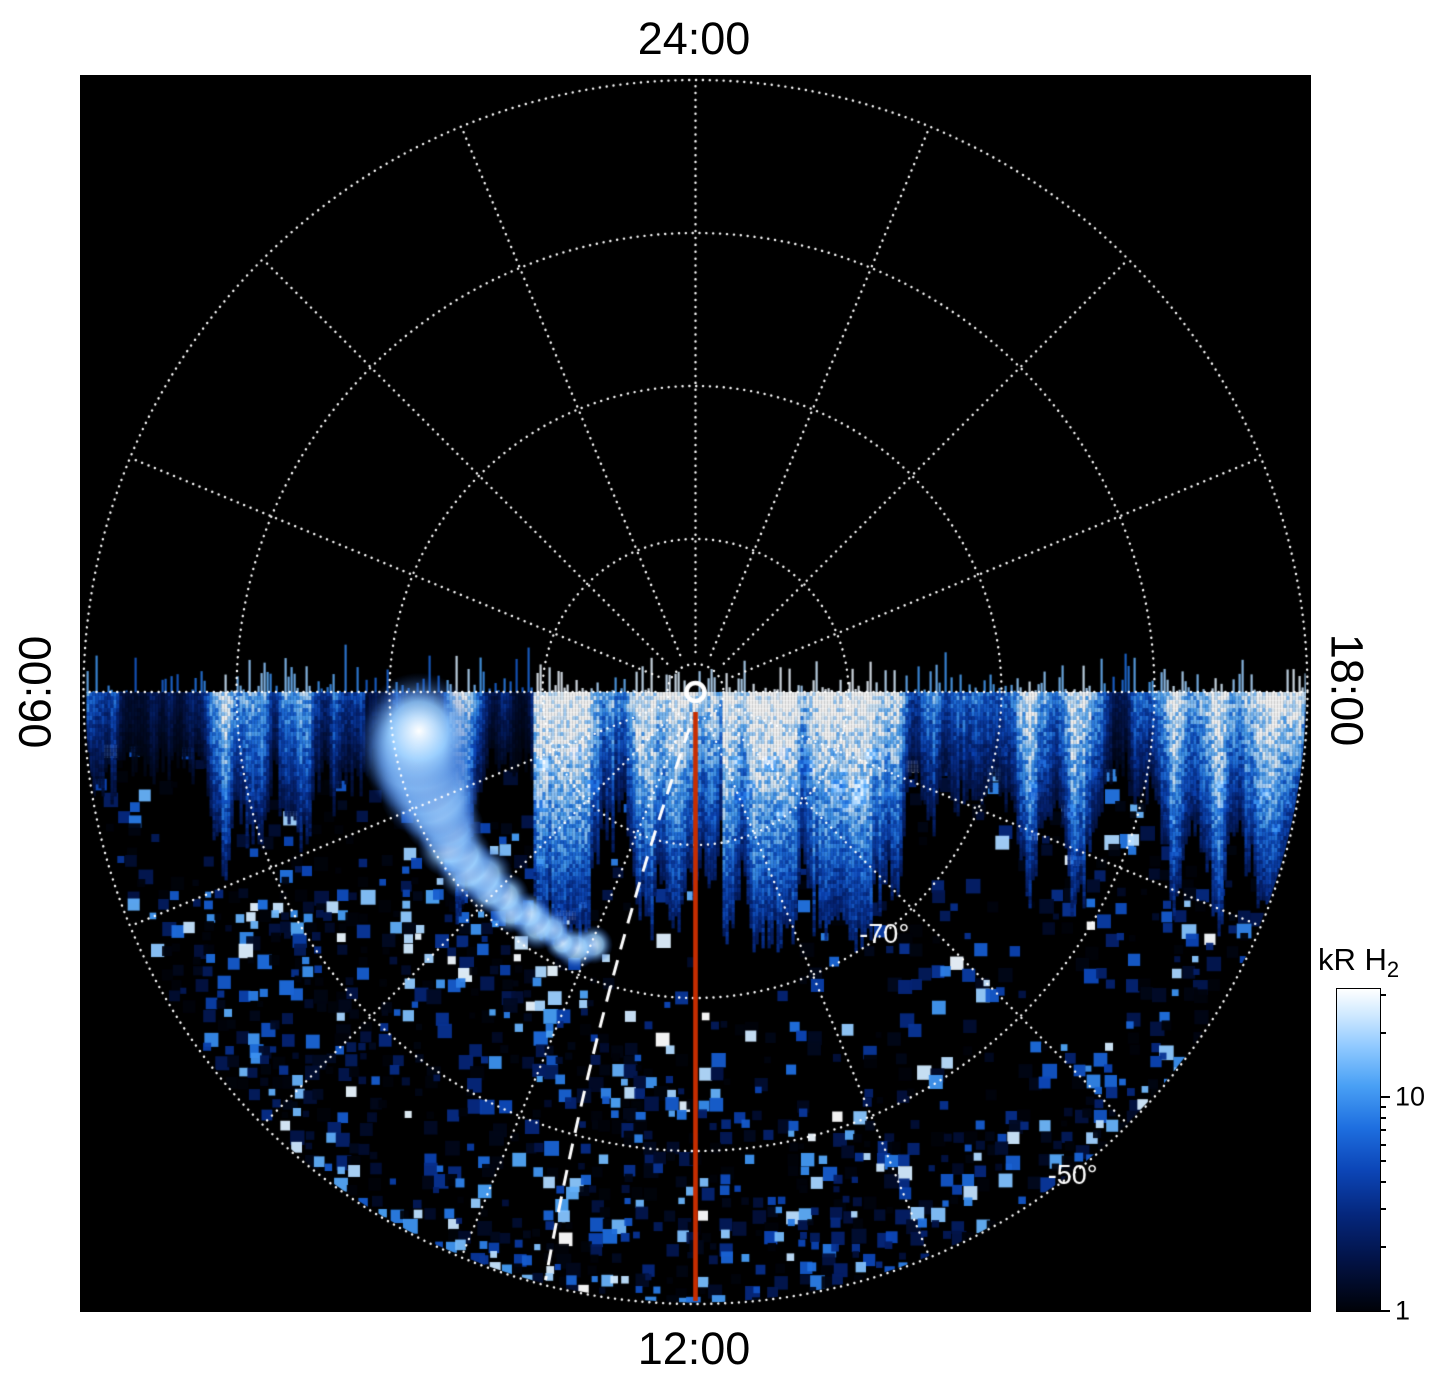 This screenshot has width=1447, height=1384. I want to click on colorbar-tick-label: 1, so click(1403, 1310).